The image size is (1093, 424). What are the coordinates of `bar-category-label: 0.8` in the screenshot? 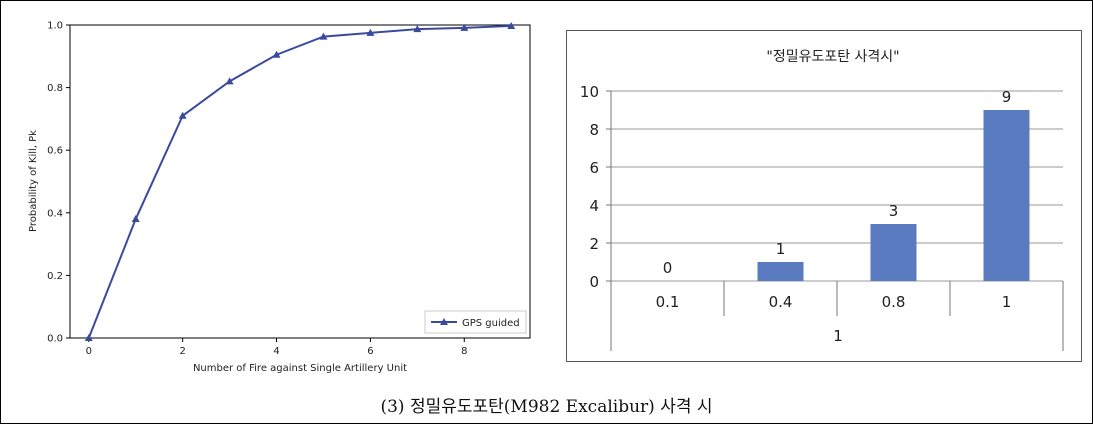 It's located at (894, 302).